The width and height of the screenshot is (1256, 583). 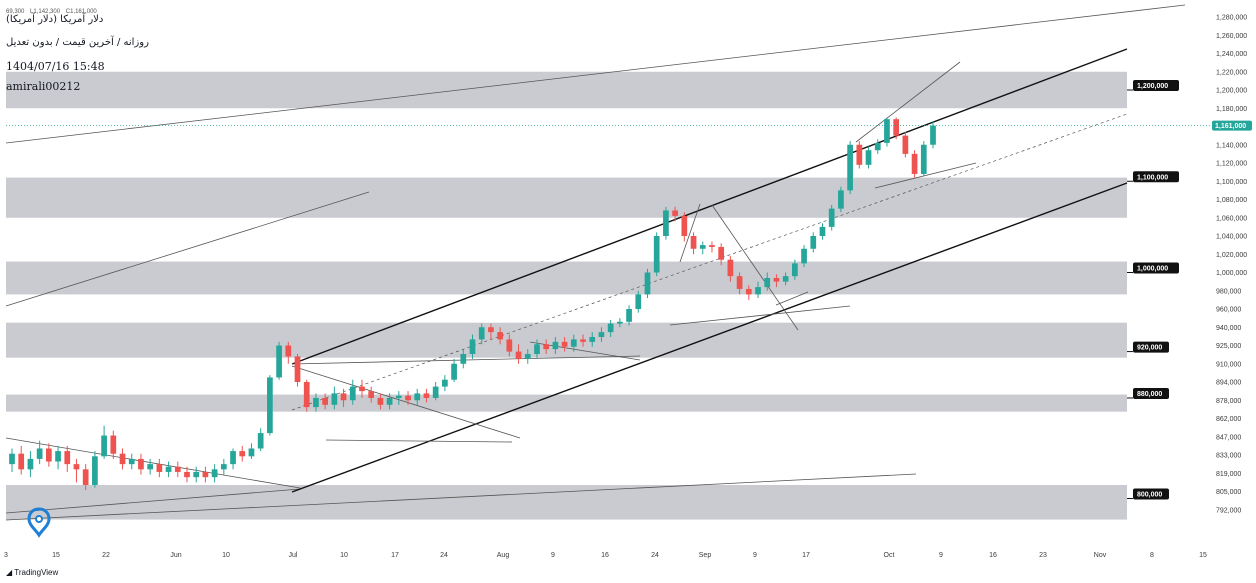 What do you see at coordinates (1231, 218) in the screenshot?
I see `y-tick-label-11: 1,060,000` at bounding box center [1231, 218].